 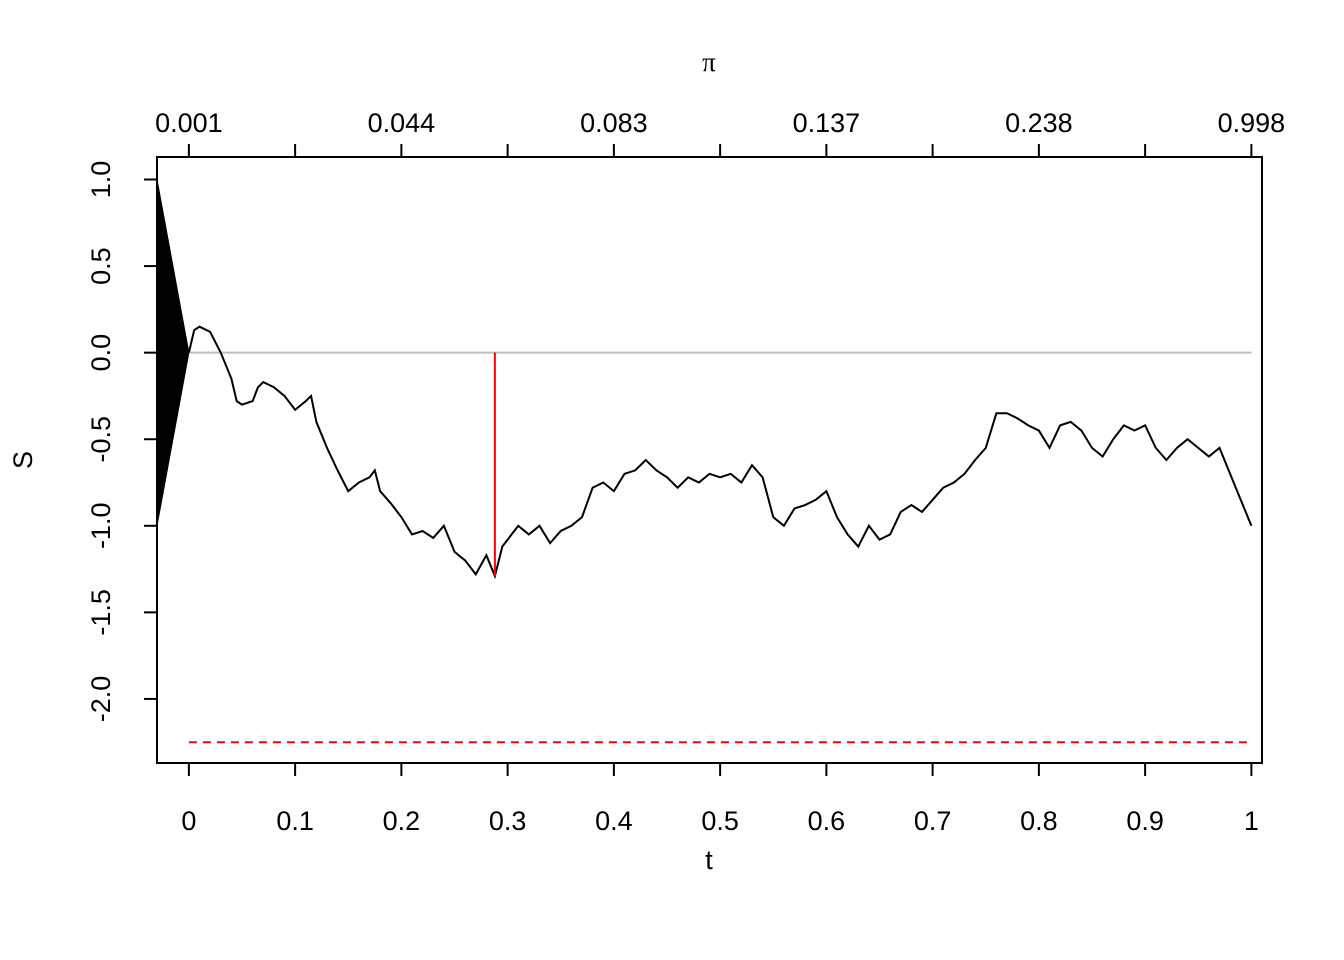 I want to click on y-tick-label: -1.5, so click(x=101, y=612).